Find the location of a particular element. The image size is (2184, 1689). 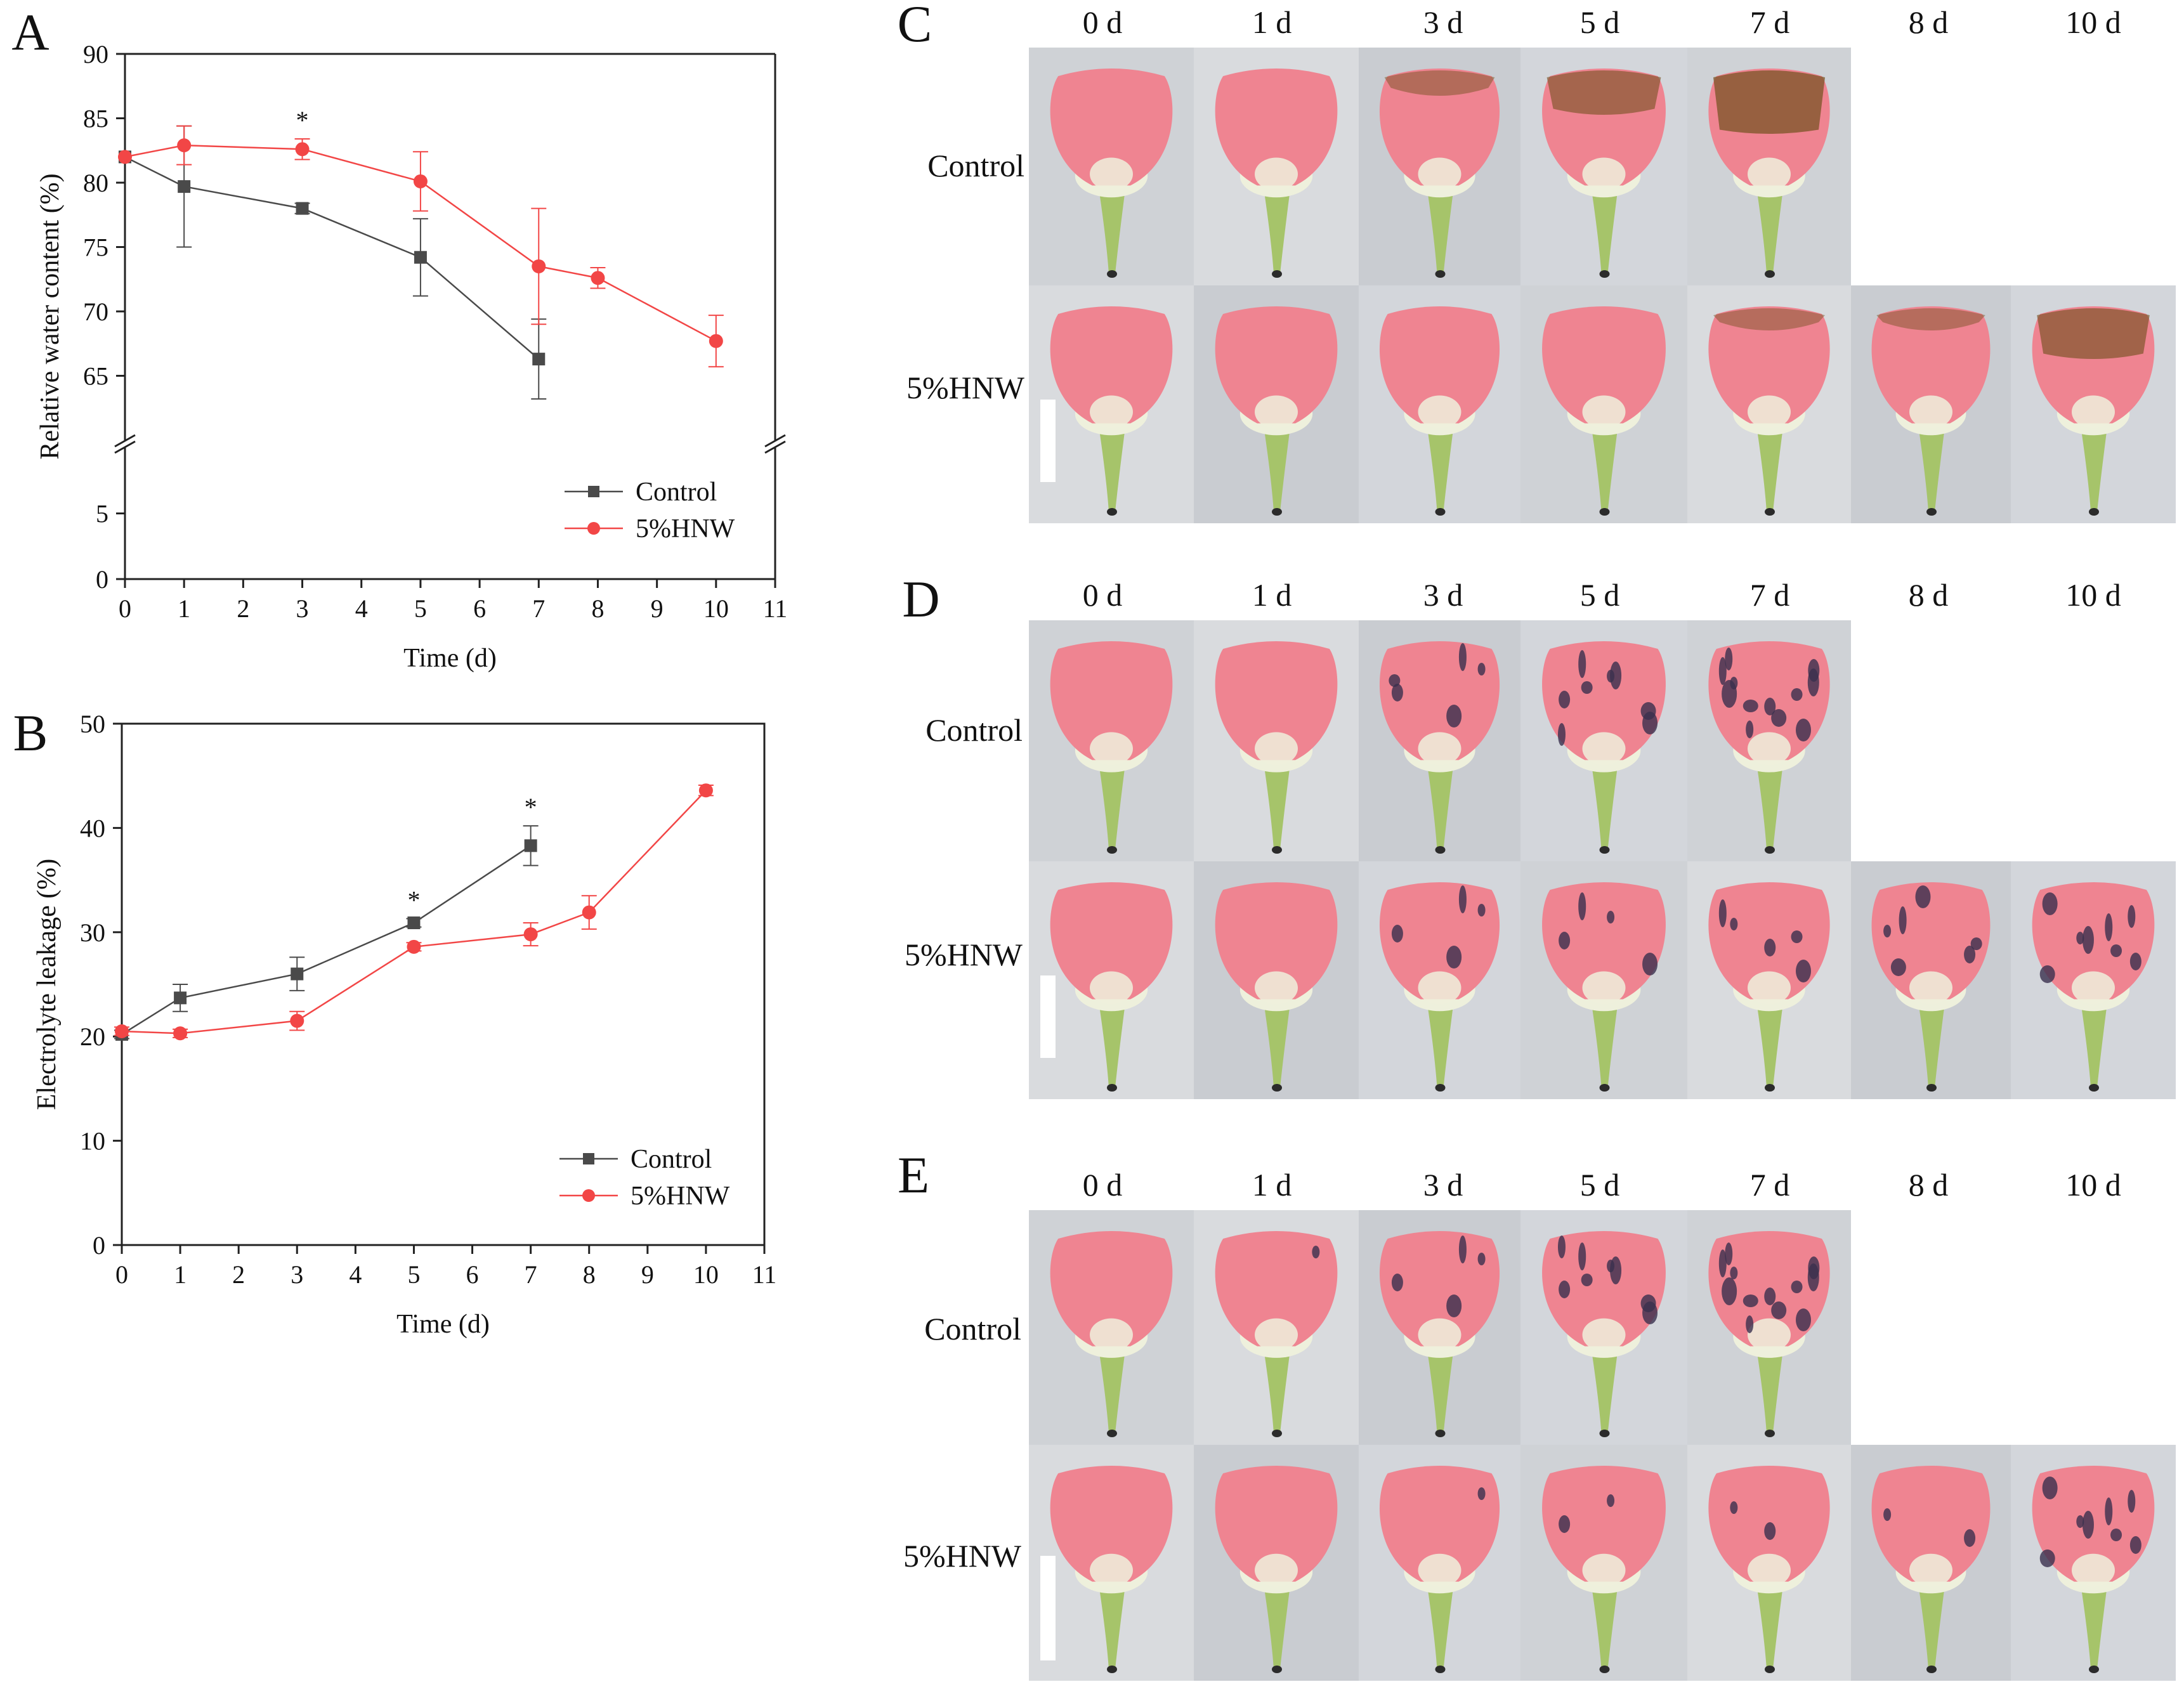

panel-letter: C is located at coordinates (915, 26).